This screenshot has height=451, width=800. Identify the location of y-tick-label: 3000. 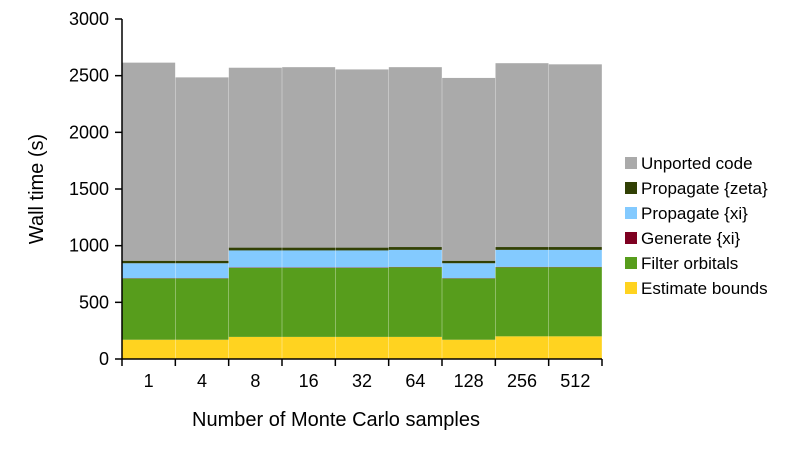
(89, 19).